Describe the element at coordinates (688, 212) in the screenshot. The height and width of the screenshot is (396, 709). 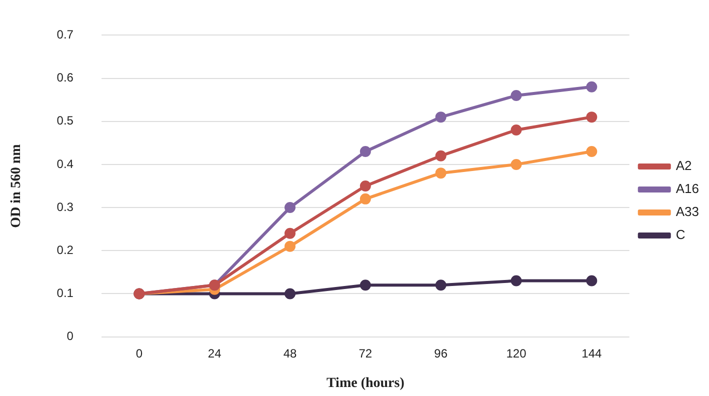
I see `legend-label: A33` at that location.